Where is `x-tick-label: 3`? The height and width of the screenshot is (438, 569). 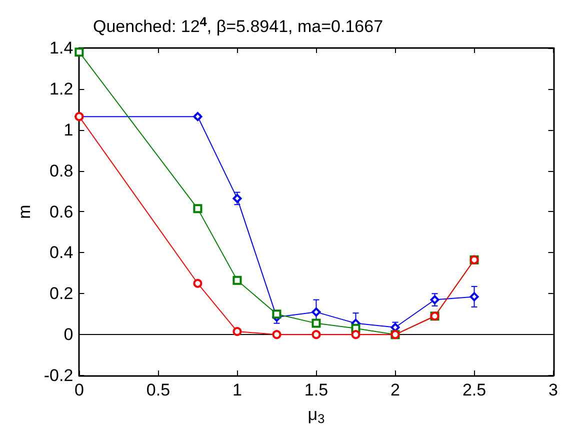 x-tick-label: 3 is located at coordinates (553, 390).